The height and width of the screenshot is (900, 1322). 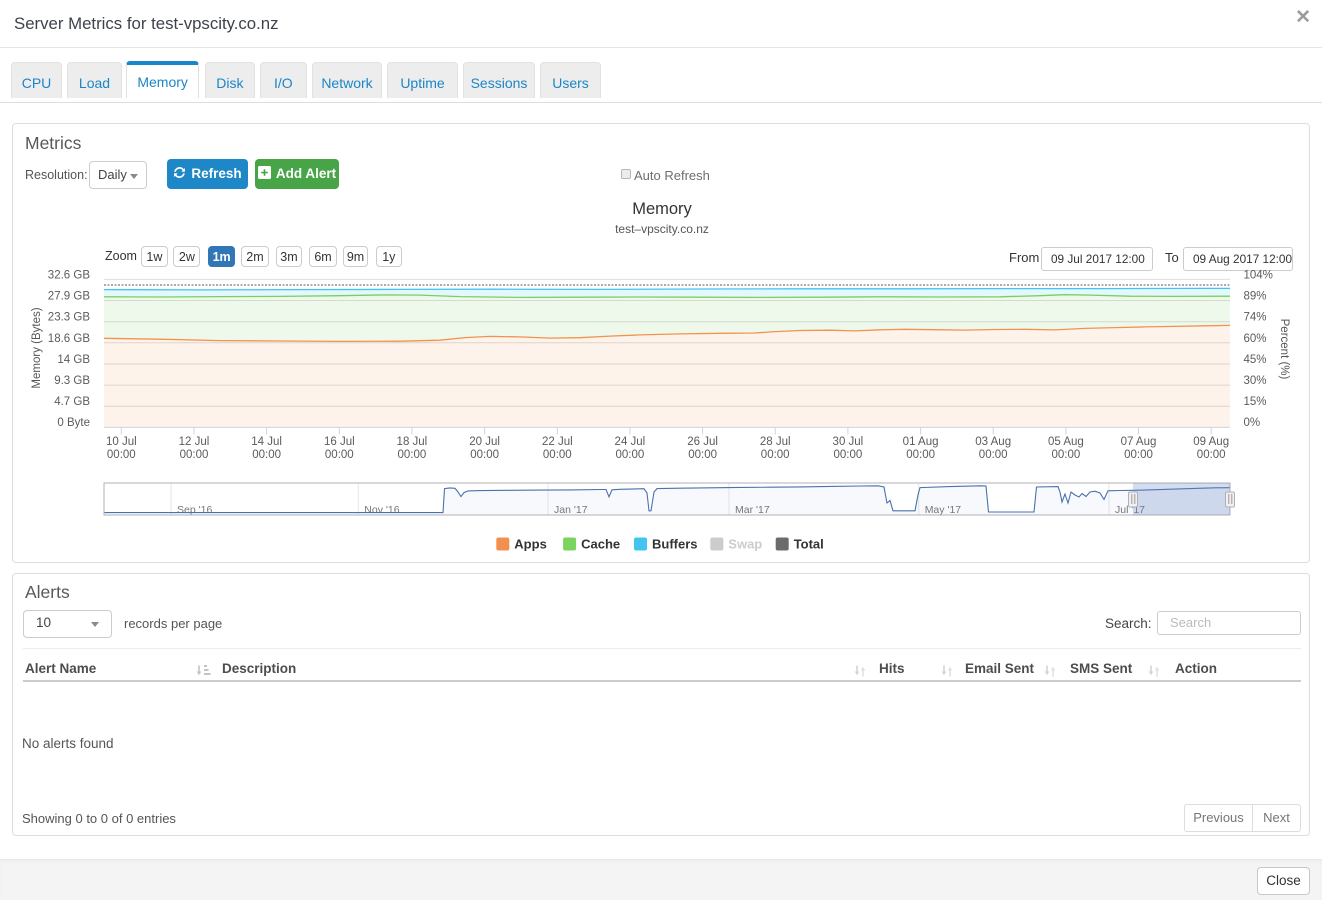 I want to click on svg-text: 22 Jul, so click(x=557, y=442).